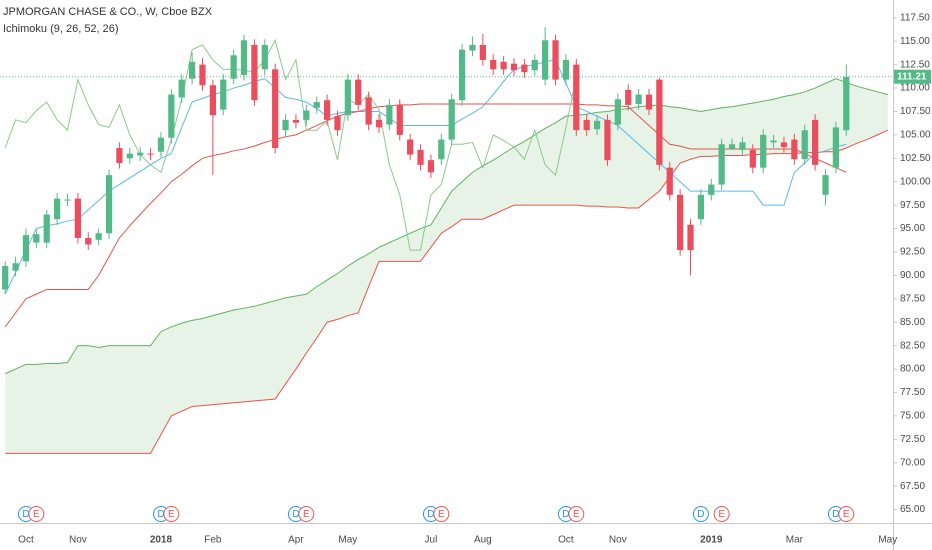 This screenshot has width=932, height=550. What do you see at coordinates (912, 369) in the screenshot?
I see `y-tick-label: 80.00` at bounding box center [912, 369].